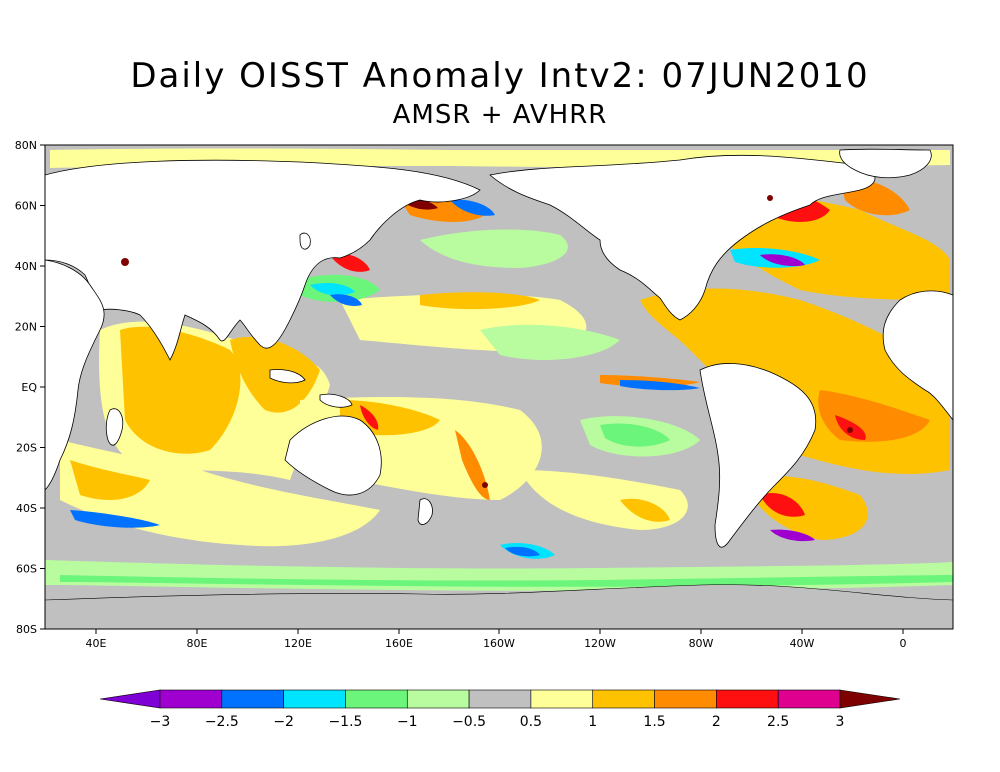 Image resolution: width=1000 pixels, height=772 pixels. Describe the element at coordinates (500, 76) in the screenshot. I see `map-title: Daily OISST Anomaly Intv2: 07JUN2010` at that location.